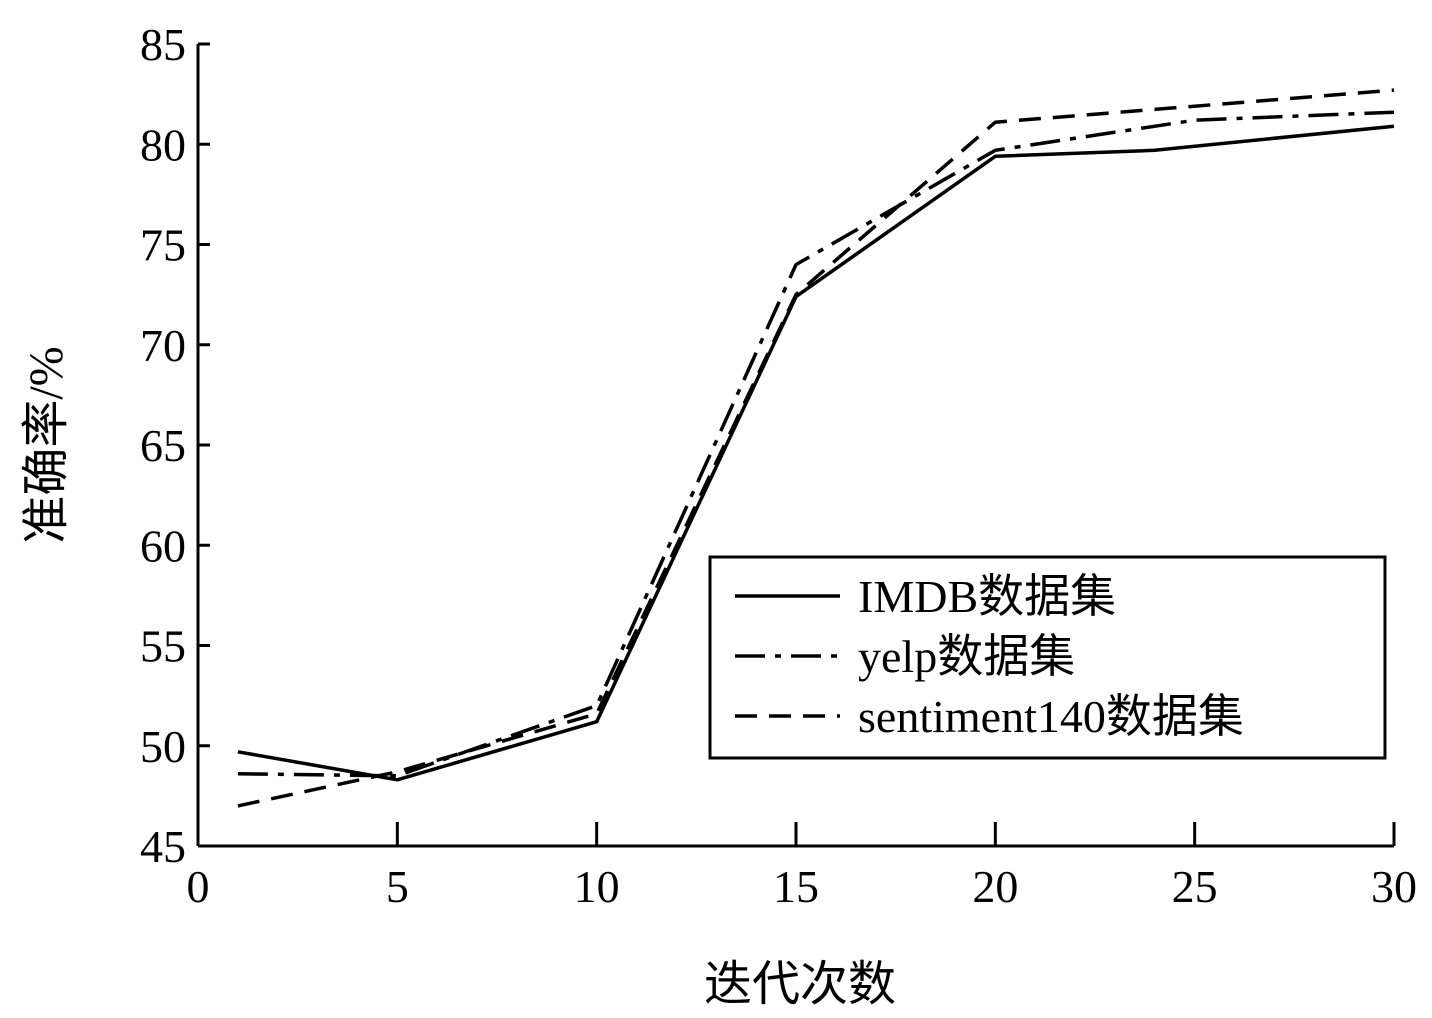 The image size is (1432, 1018). I want to click on legend-box, so click(1047, 657).